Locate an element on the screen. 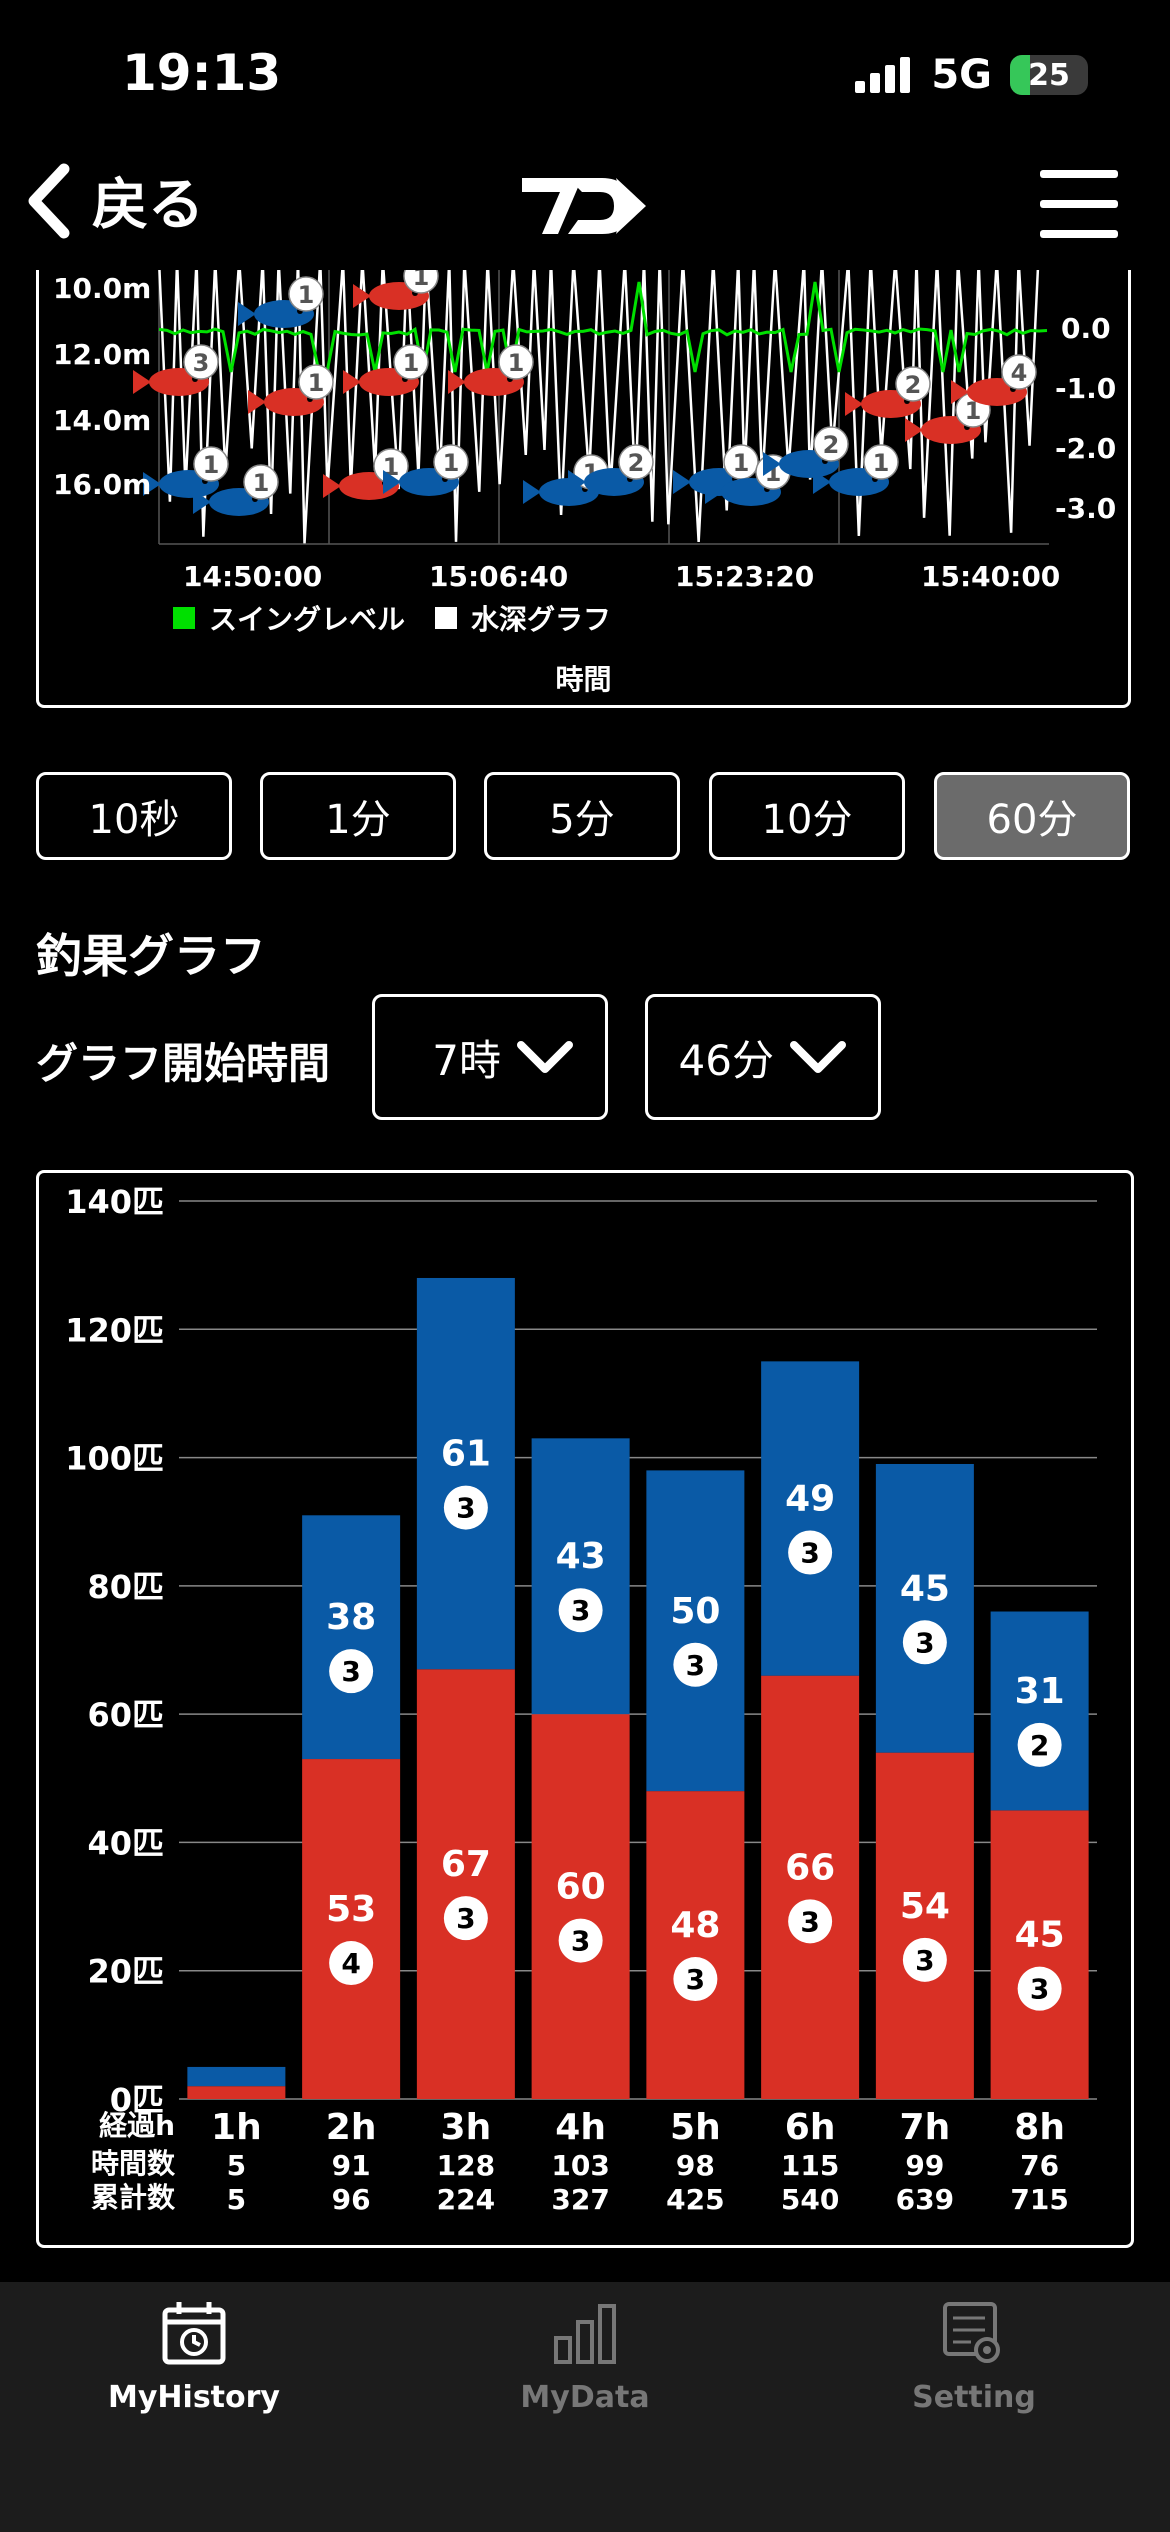 Image resolution: width=1170 pixels, height=2532 pixels. bar-value-label: 67 is located at coordinates (466, 1864).